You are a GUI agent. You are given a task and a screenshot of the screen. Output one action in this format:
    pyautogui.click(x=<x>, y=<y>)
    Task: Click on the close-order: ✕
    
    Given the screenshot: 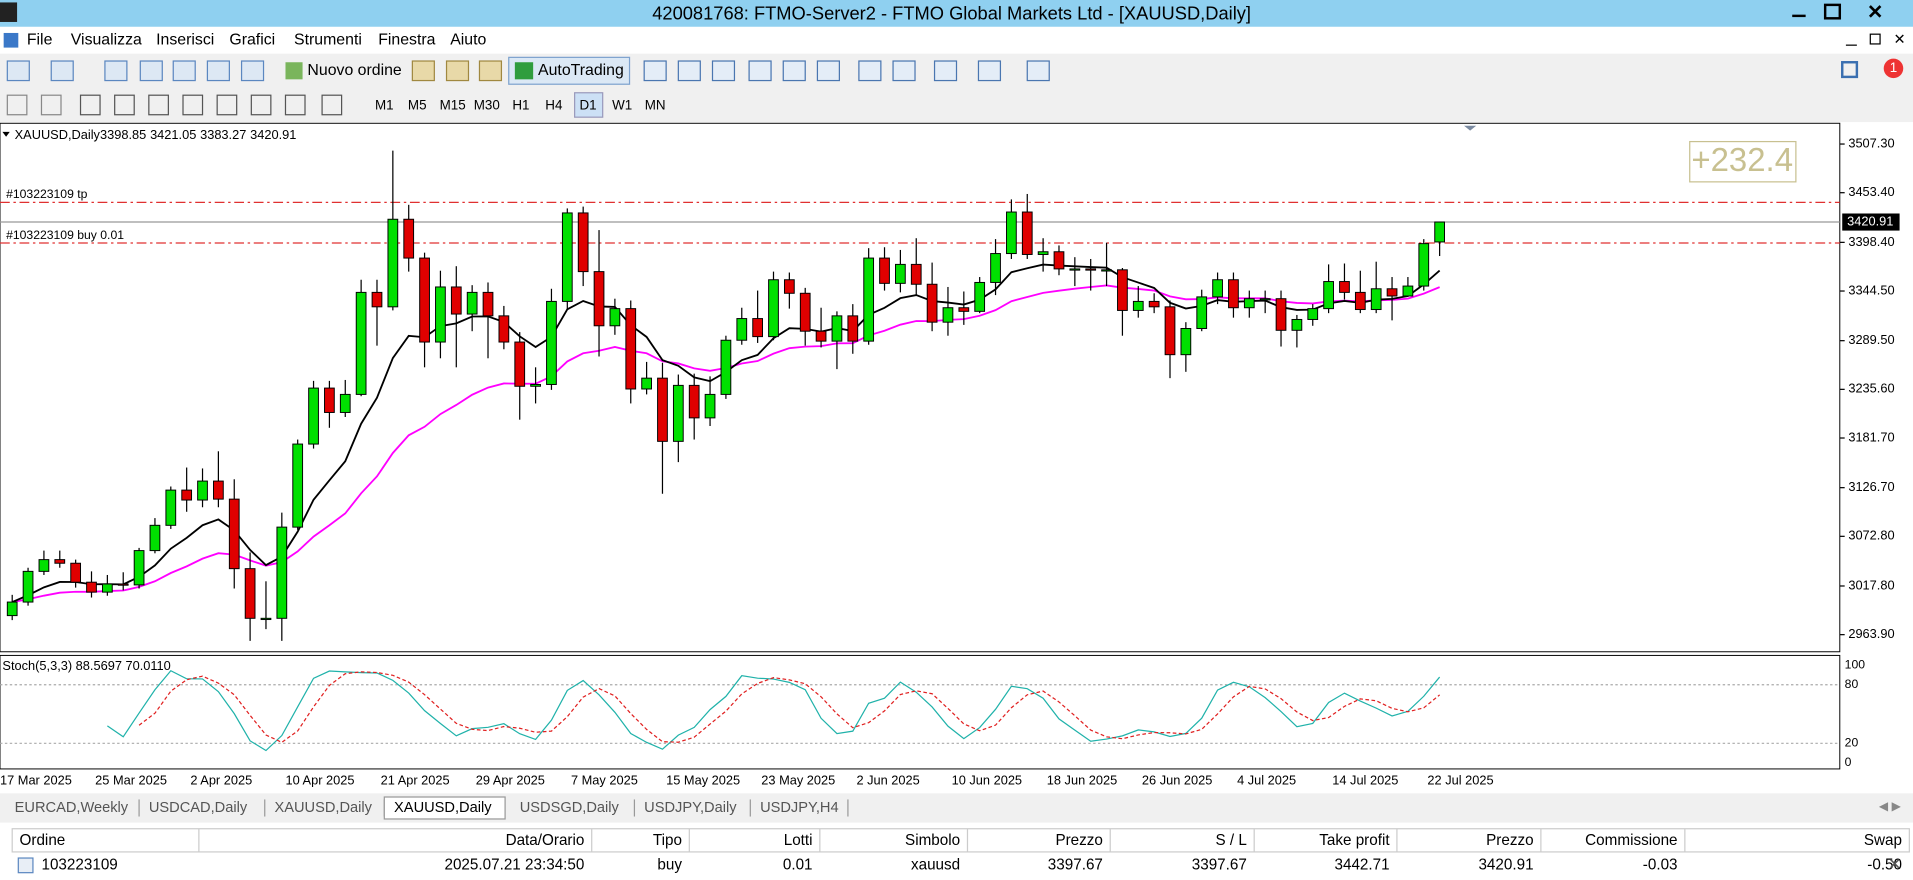 What is the action you would take?
    pyautogui.click(x=1894, y=865)
    